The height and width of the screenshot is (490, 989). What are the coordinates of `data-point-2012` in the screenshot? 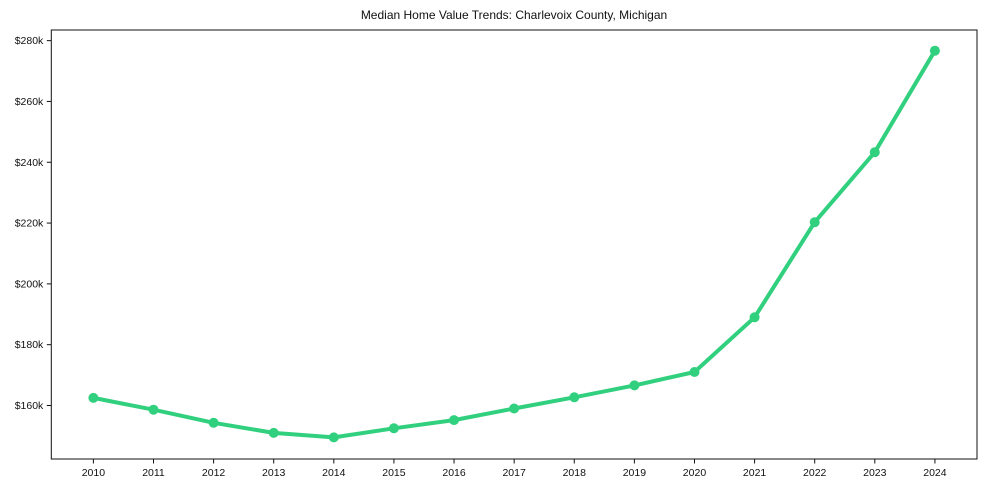 It's located at (213, 422).